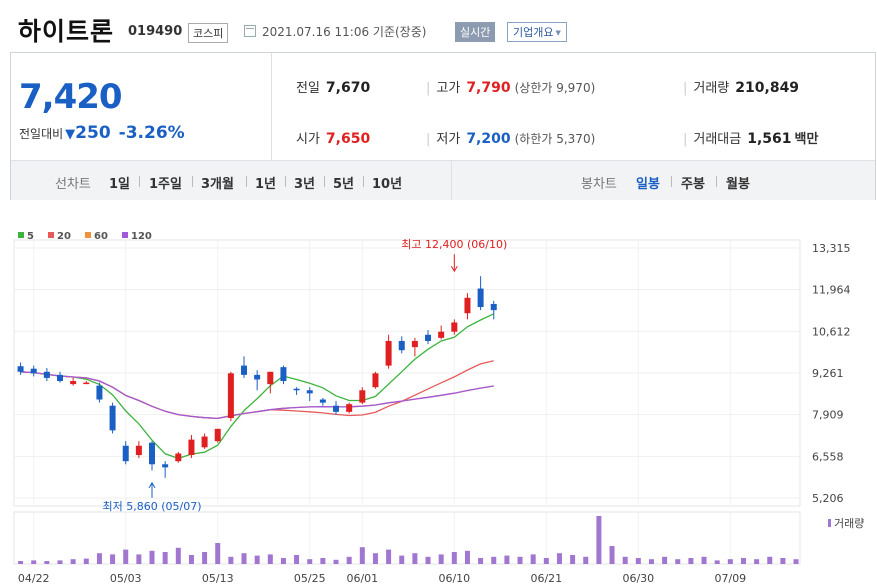  I want to click on chart-toolbar: 선차트 1일 1주일 3개월 1년 3년 5년 10년 봉차트 일봉 주봉 월봉, so click(443, 180).